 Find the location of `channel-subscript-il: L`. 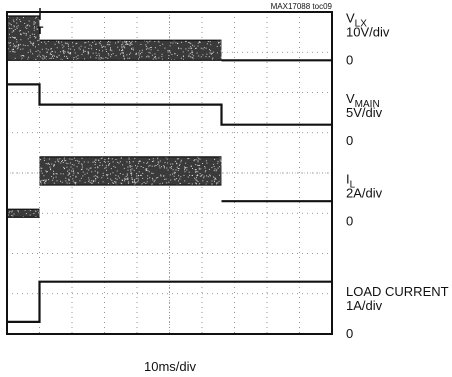

channel-subscript-il: L is located at coordinates (353, 184).